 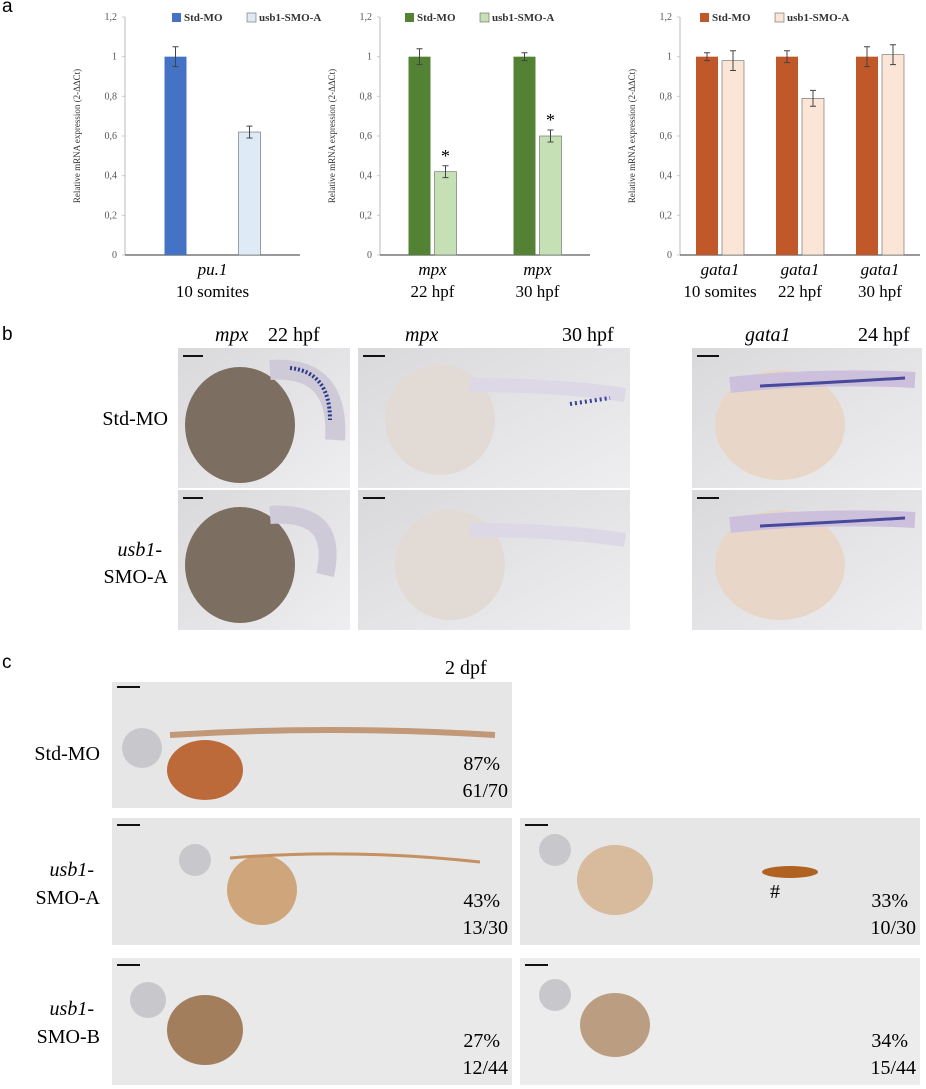 What do you see at coordinates (485, 791) in the screenshot?
I see `count-label: 61/70` at bounding box center [485, 791].